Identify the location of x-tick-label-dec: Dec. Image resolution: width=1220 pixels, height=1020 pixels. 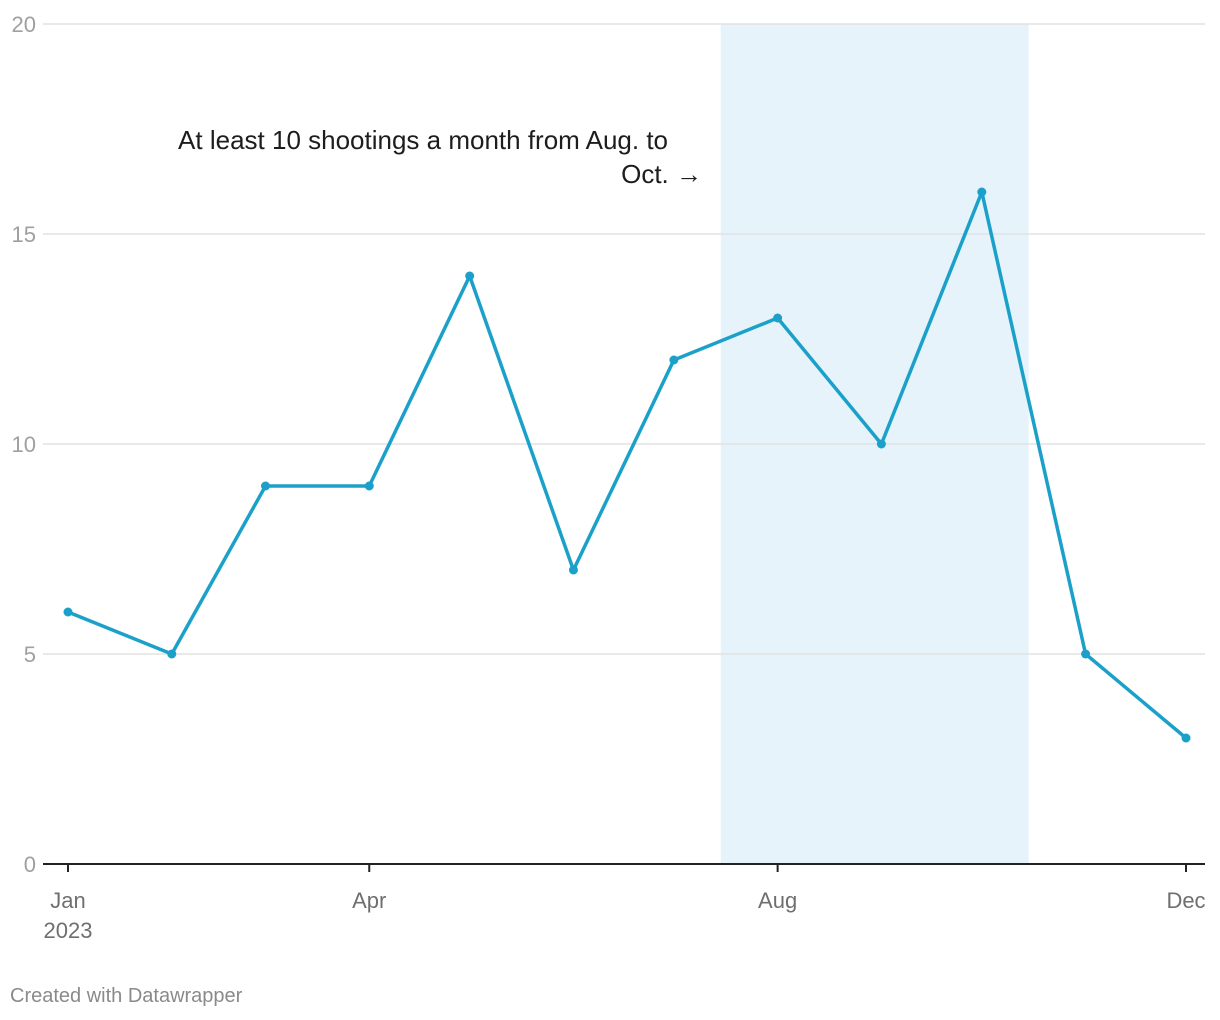
(1185, 900).